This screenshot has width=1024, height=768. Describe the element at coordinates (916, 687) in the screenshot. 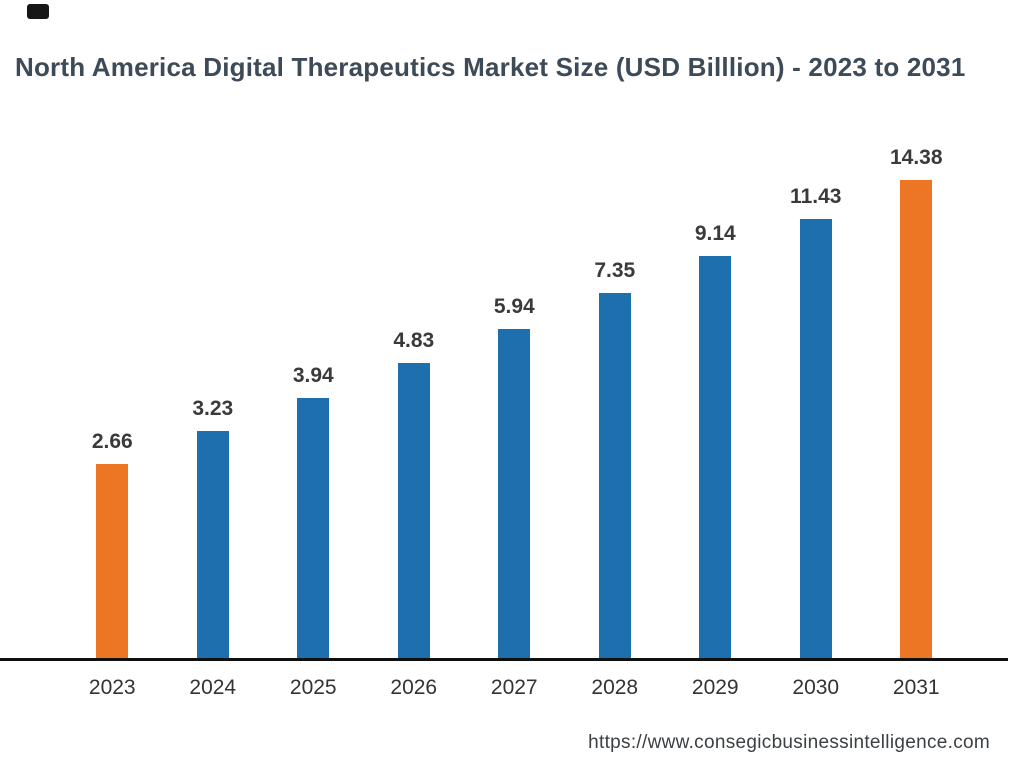

I see `x-axis-tick-label-2031: 2031` at that location.